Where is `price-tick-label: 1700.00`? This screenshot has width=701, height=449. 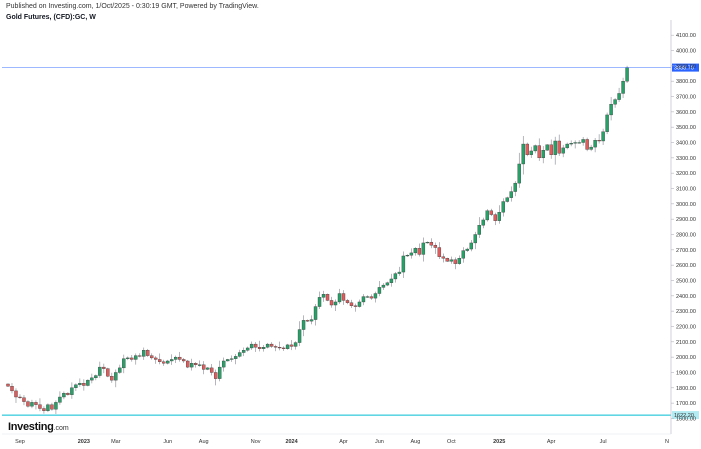 price-tick-label: 1700.00 is located at coordinates (686, 404).